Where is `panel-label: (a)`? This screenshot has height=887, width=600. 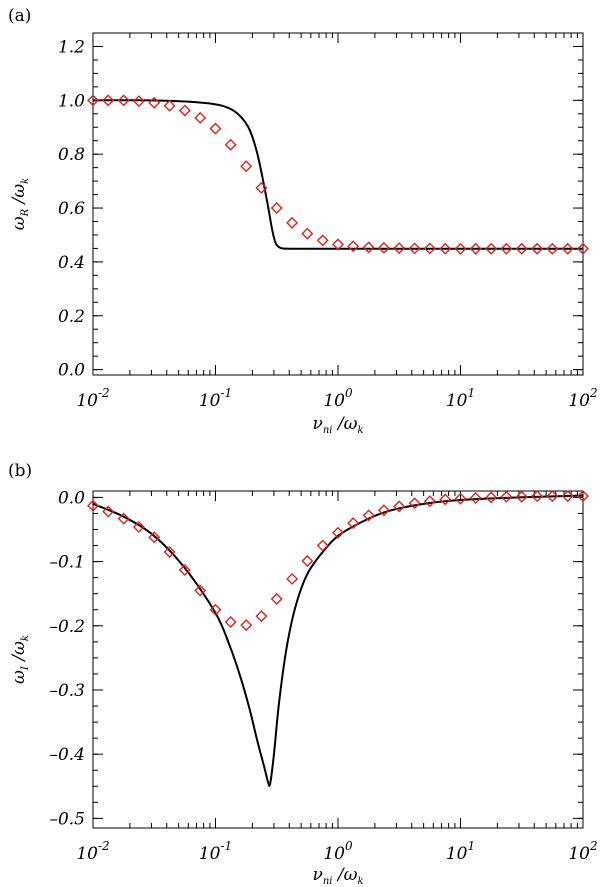 panel-label: (a) is located at coordinates (19, 16).